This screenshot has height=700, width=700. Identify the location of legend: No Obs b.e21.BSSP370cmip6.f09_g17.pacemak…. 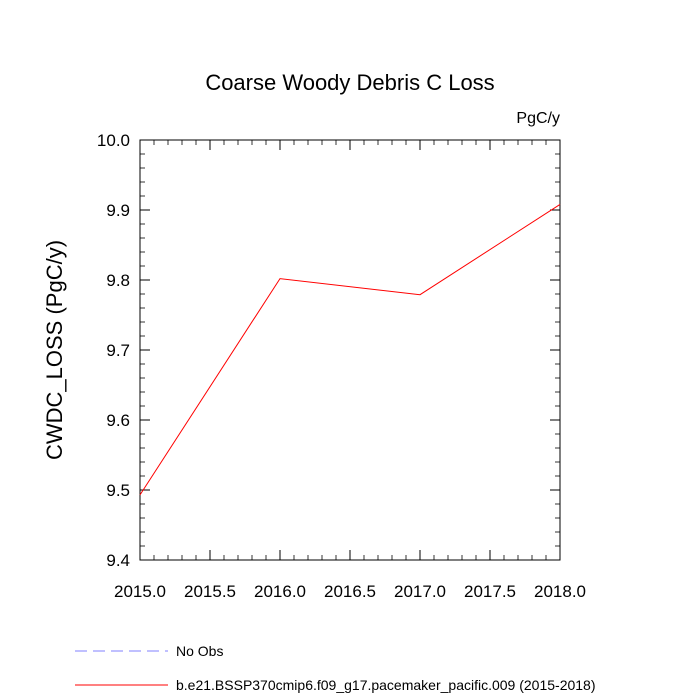
(335, 668).